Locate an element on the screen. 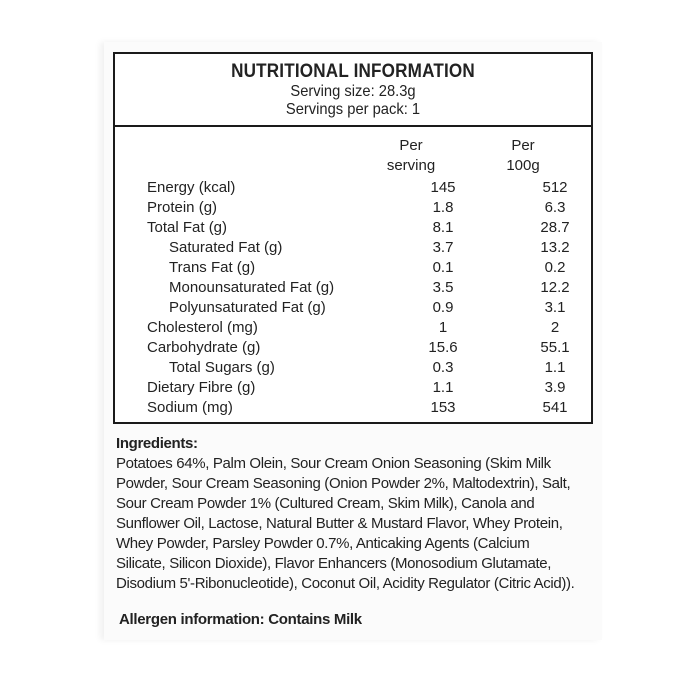 The image size is (700, 700). per-serving-value: 0.9 is located at coordinates (443, 307).